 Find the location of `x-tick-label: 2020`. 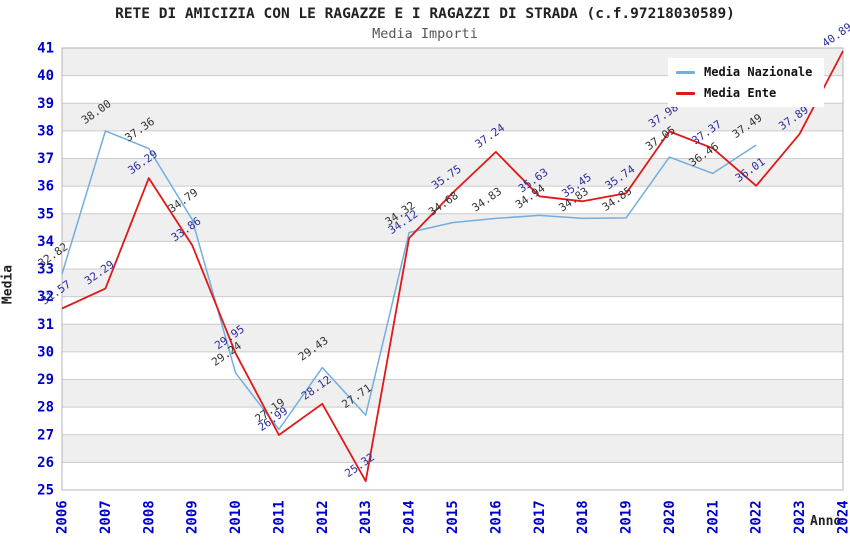

x-tick-label: 2020 is located at coordinates (670, 517).